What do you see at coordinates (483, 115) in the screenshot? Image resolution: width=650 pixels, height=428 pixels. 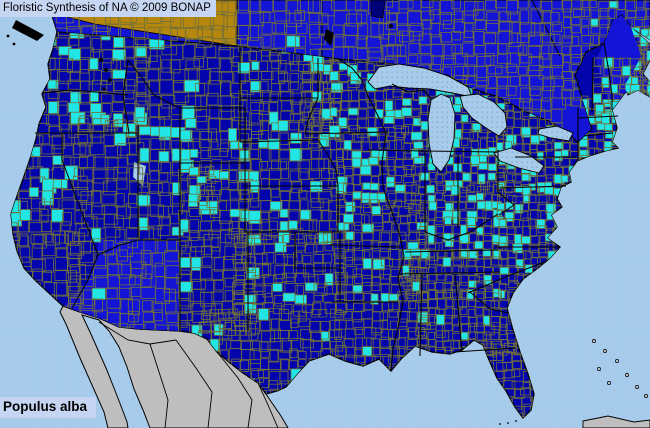 I see `lake-huron` at bounding box center [483, 115].